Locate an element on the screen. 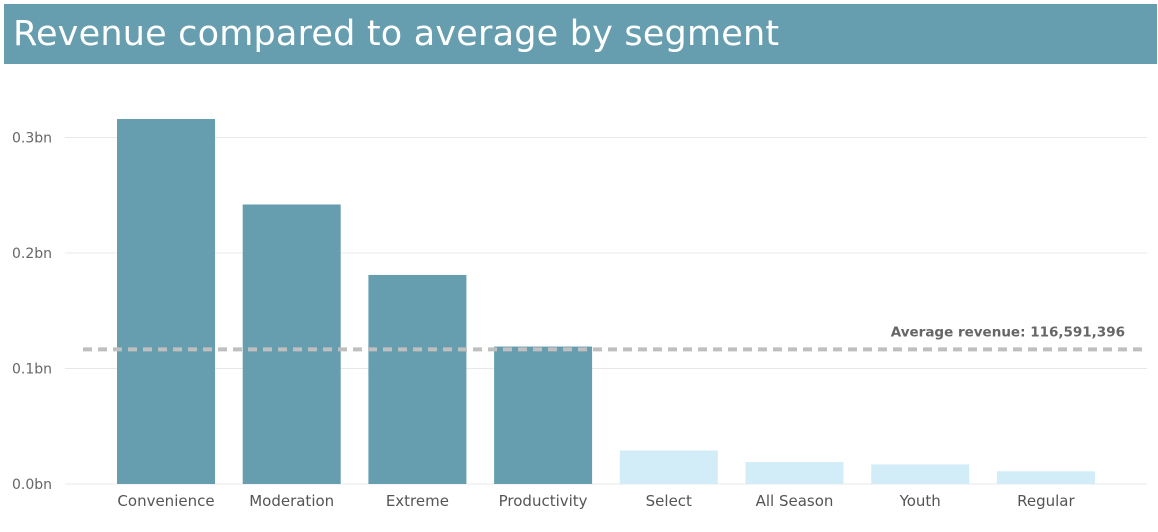 This screenshot has height=532, width=1158. x-tick-label: All Season is located at coordinates (795, 501).